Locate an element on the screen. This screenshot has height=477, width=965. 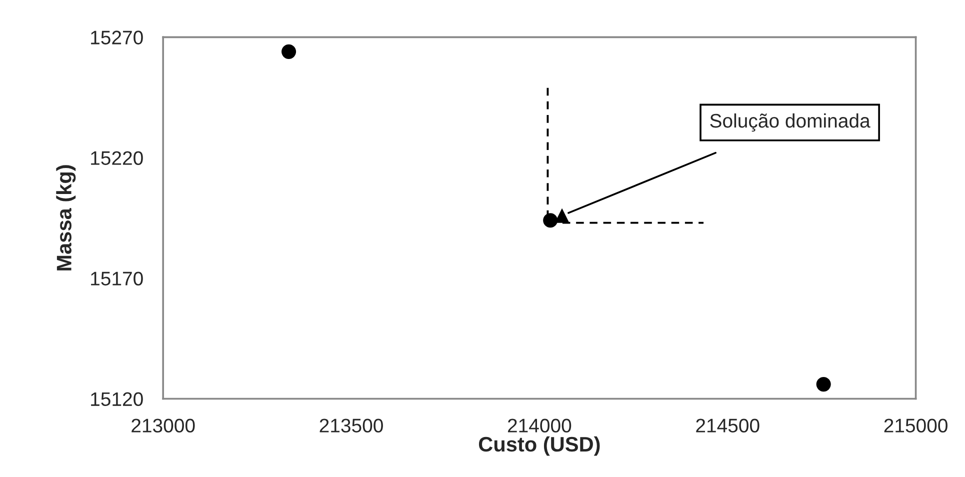
y-tick-label: 15170 is located at coordinates (117, 279).